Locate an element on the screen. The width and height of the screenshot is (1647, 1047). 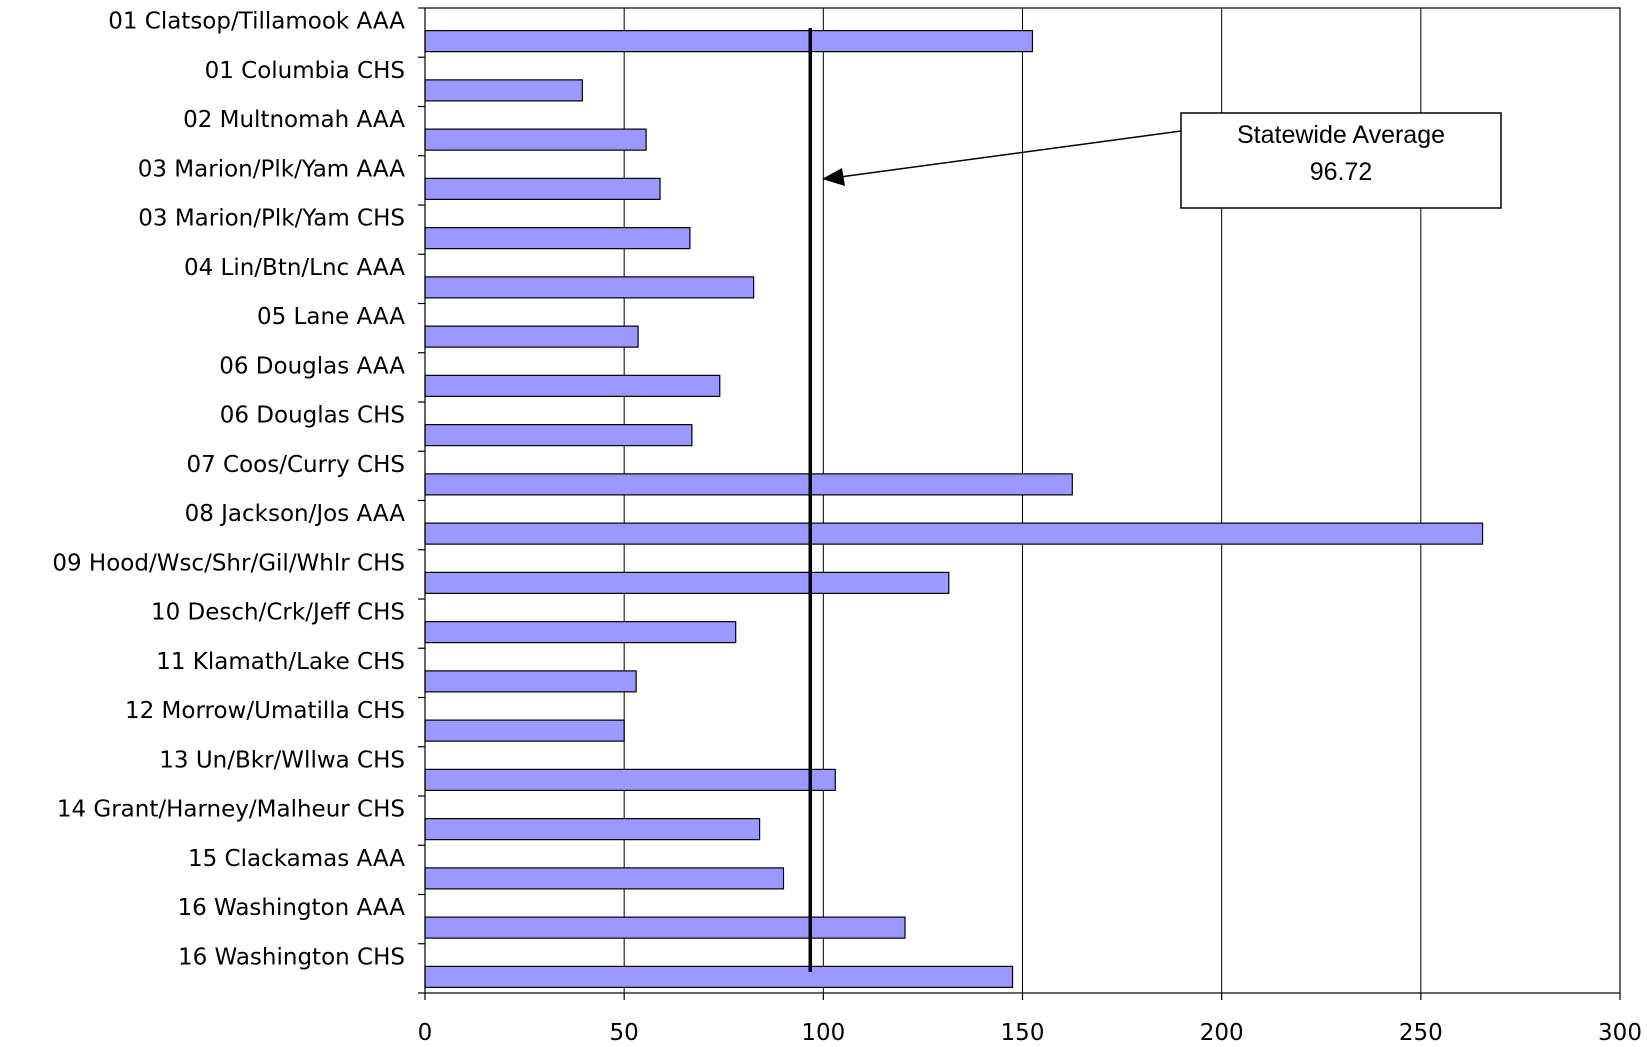
category-label: 01 Clatsop/Tillamook AAA is located at coordinates (256, 22).